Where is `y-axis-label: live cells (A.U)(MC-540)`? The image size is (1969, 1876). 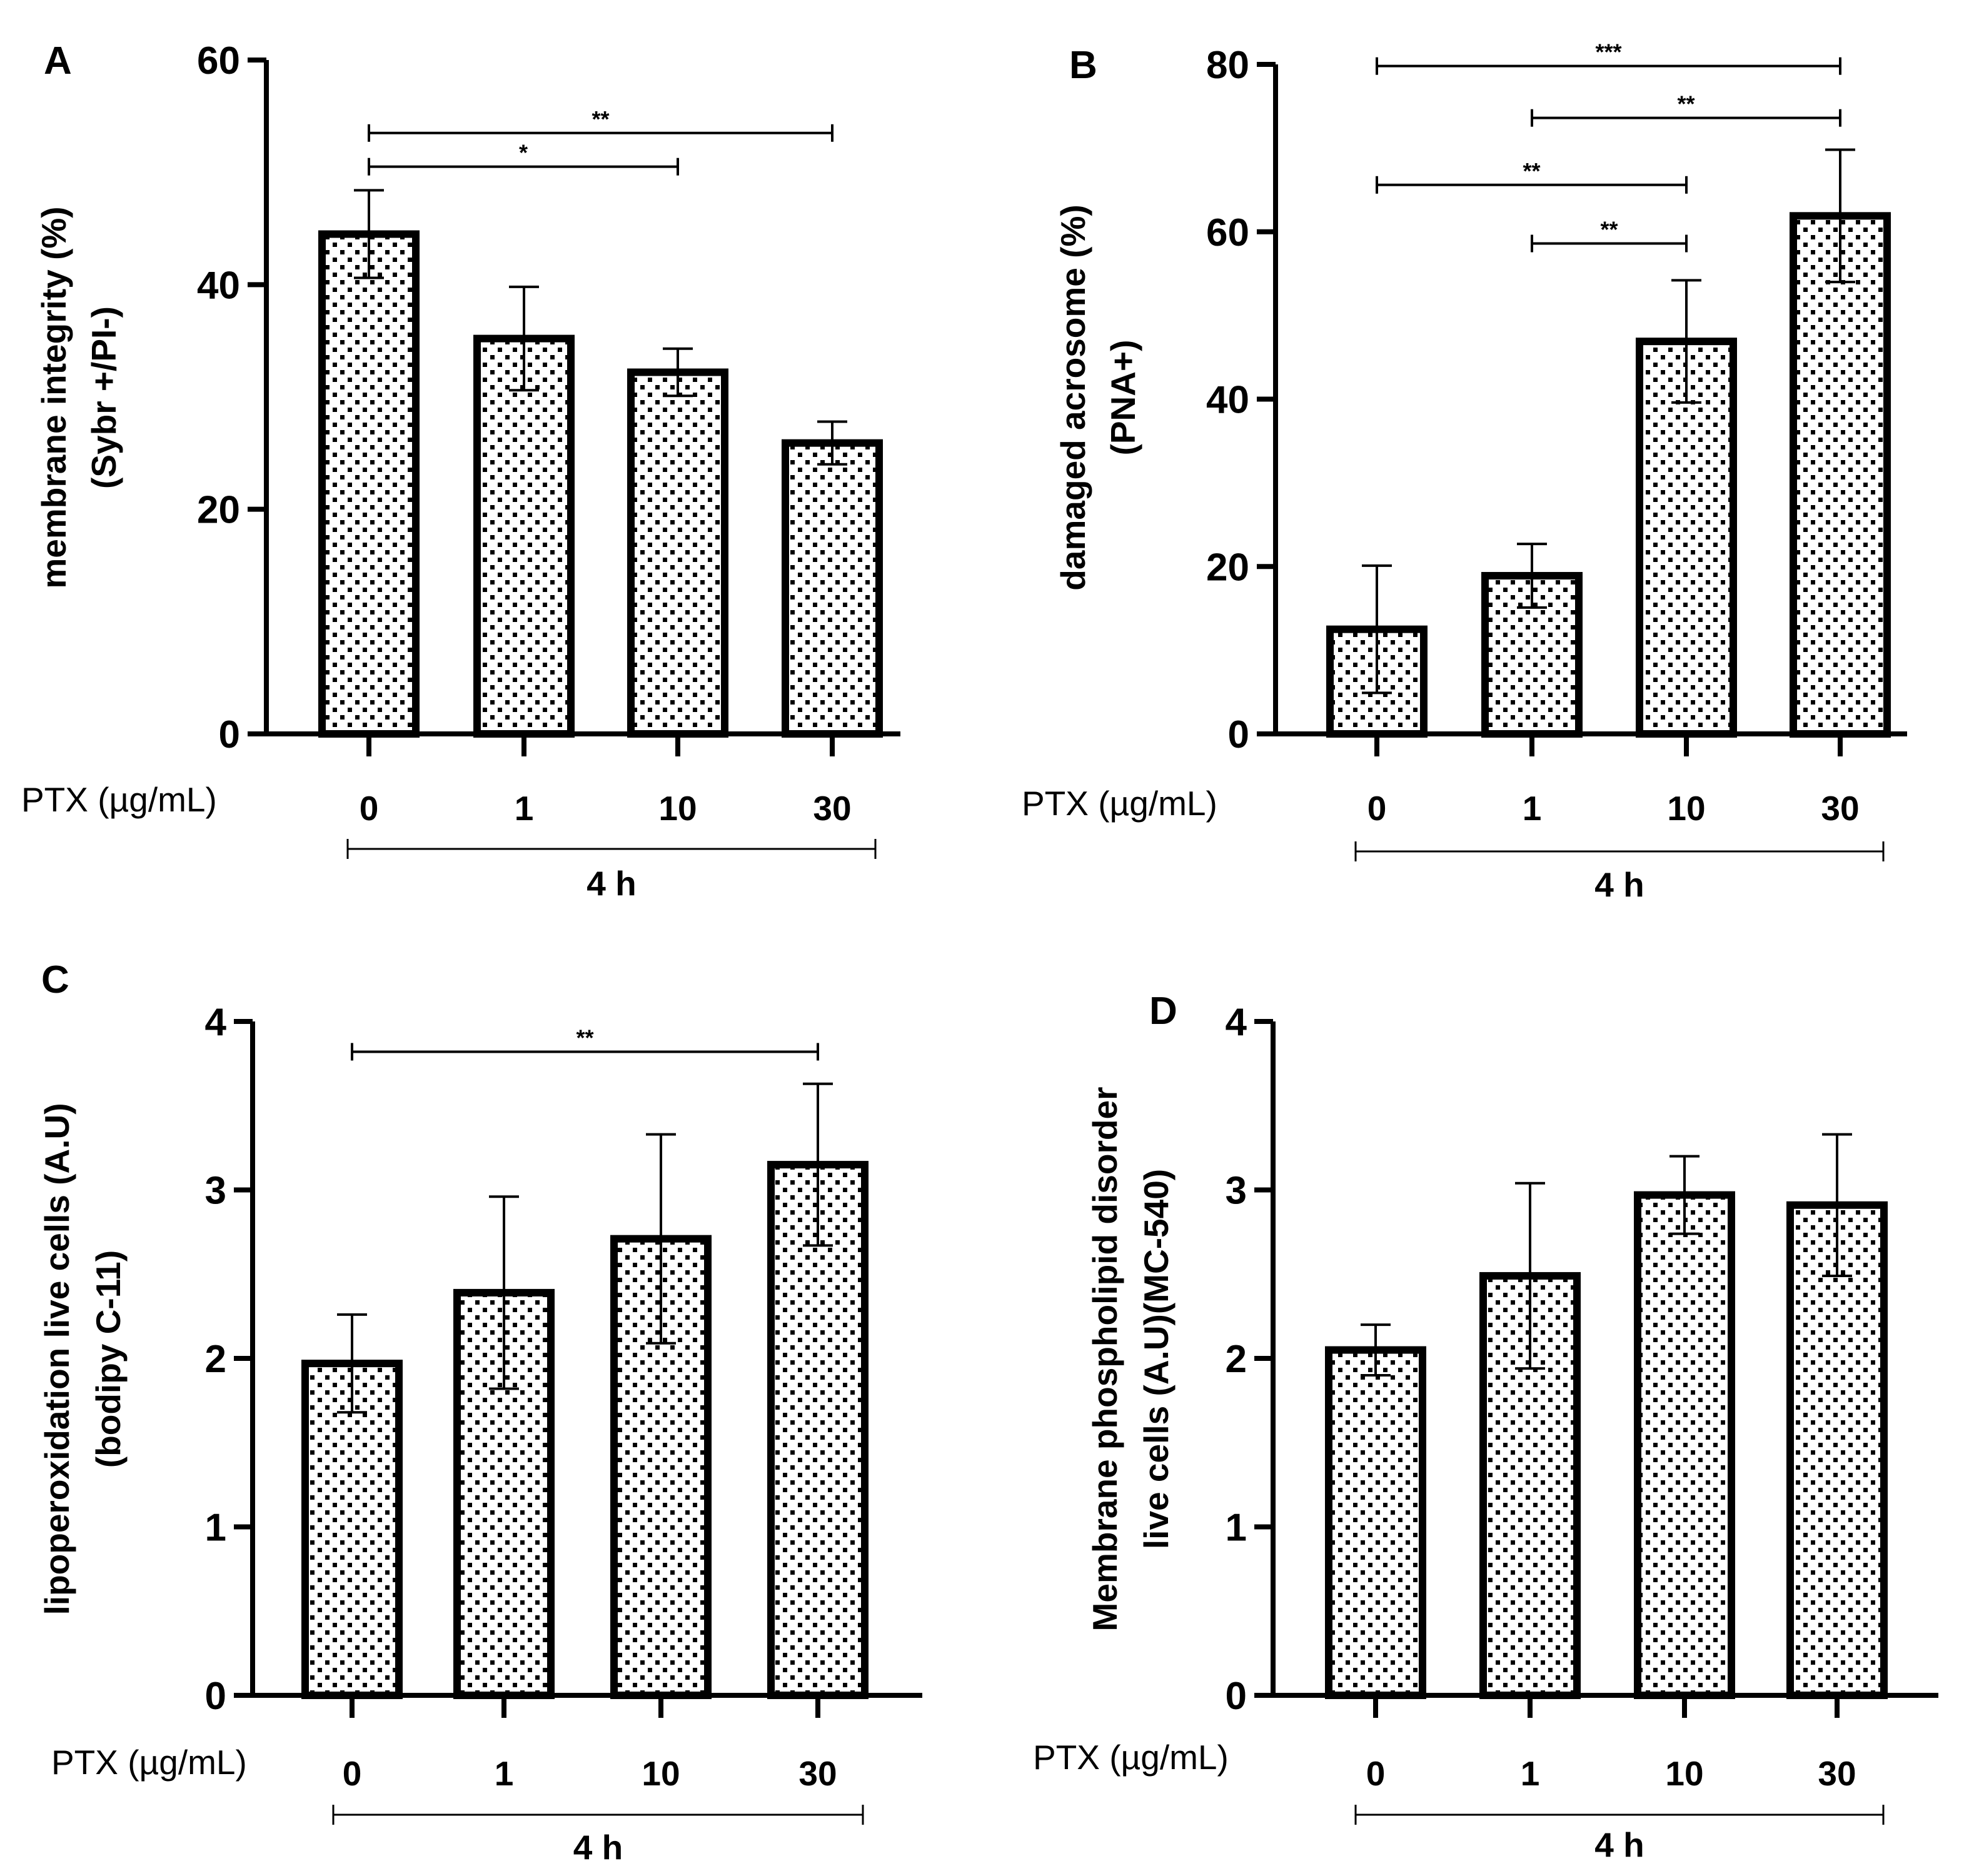 y-axis-label: live cells (A.U)(MC-540) is located at coordinates (1156, 1359).